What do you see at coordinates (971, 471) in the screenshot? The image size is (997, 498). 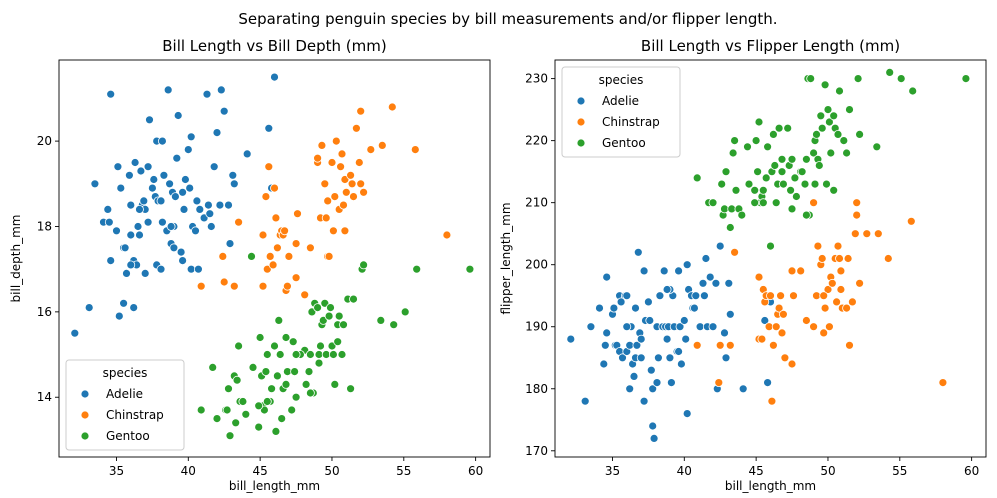 I see `x-tick-label: 60` at bounding box center [971, 471].